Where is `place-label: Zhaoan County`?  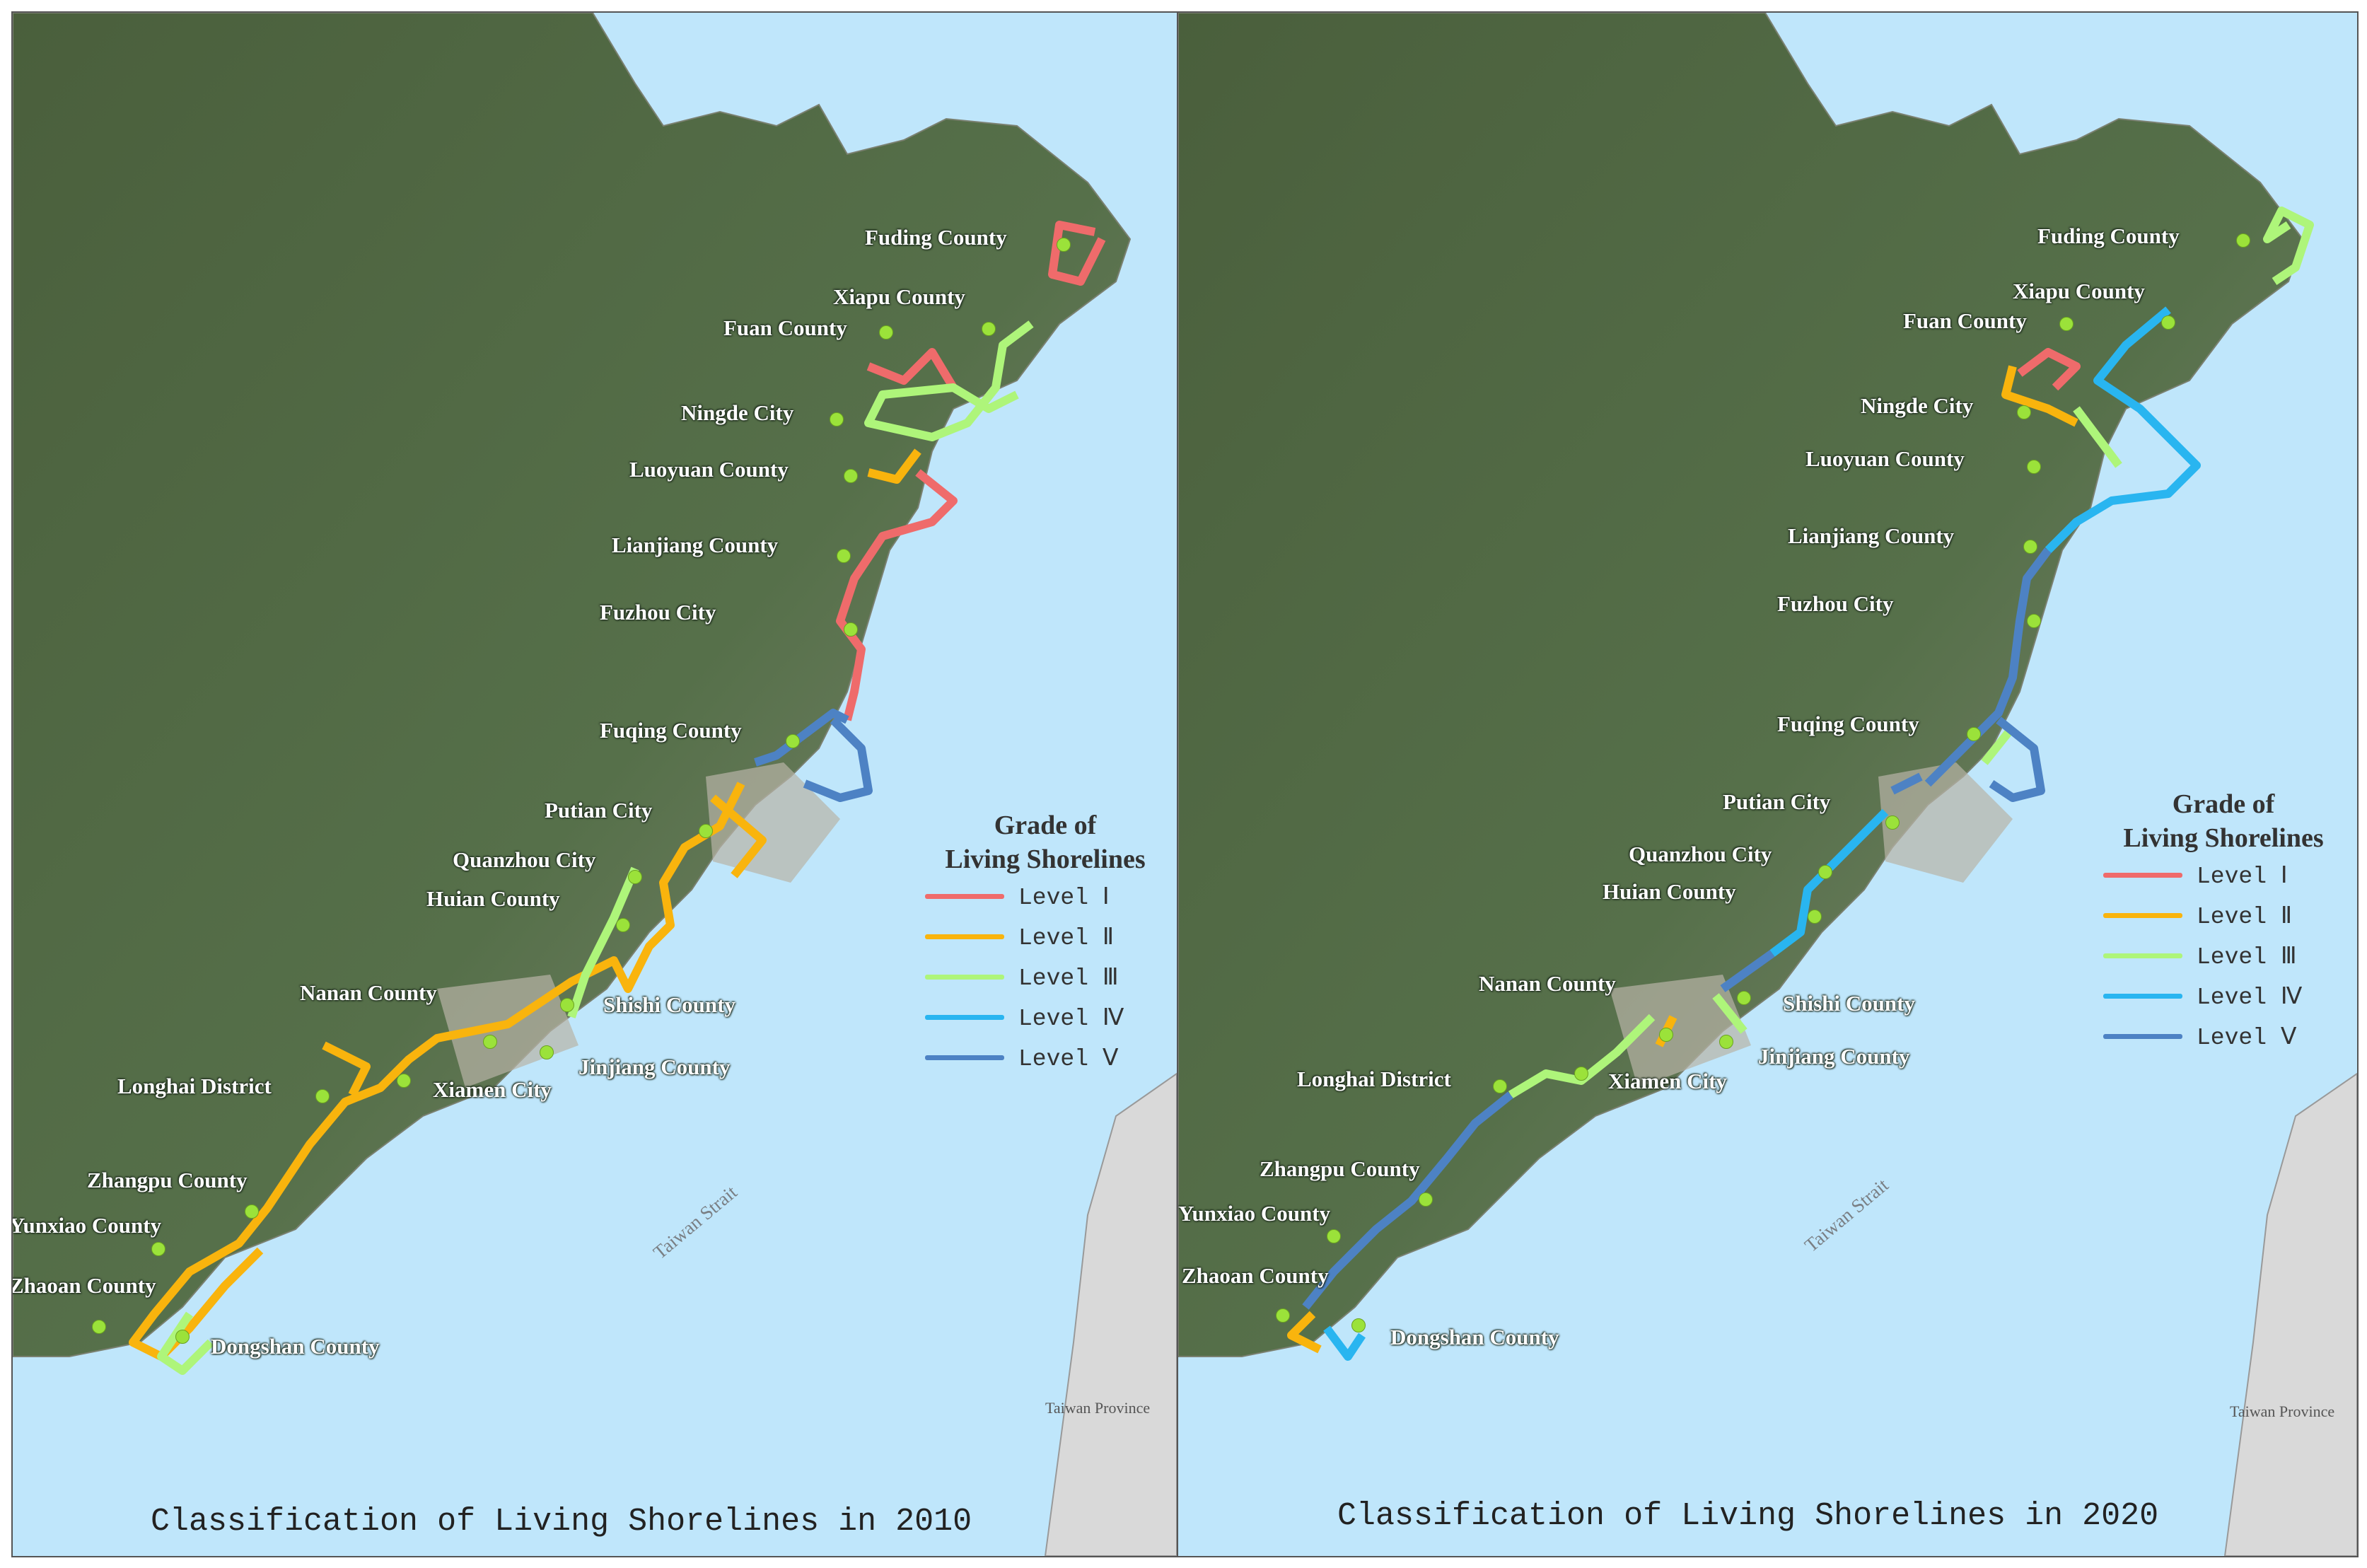 place-label: Zhaoan County is located at coordinates (1255, 1276).